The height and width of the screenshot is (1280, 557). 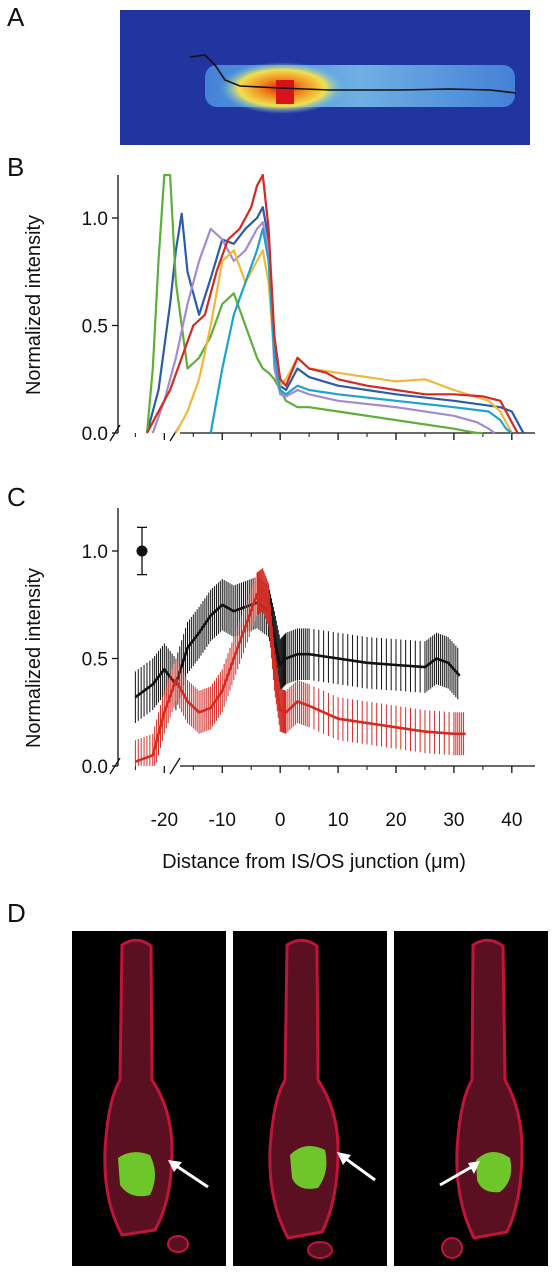 I want to click on panel-c-xlabel: Distance from IS/OS junction (μm), so click(x=314, y=862).